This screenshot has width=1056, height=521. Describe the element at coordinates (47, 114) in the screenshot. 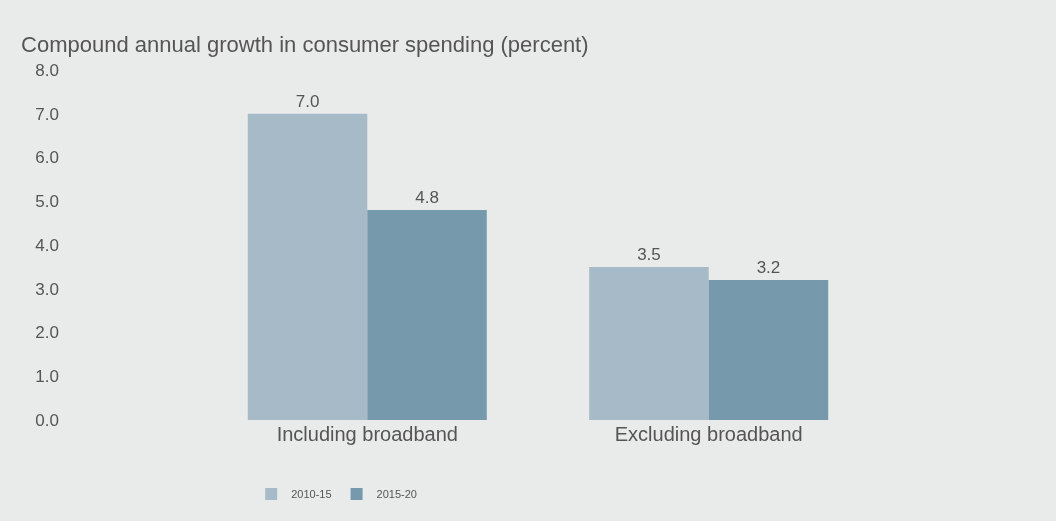

I see `y-tick-label: 7.0` at that location.